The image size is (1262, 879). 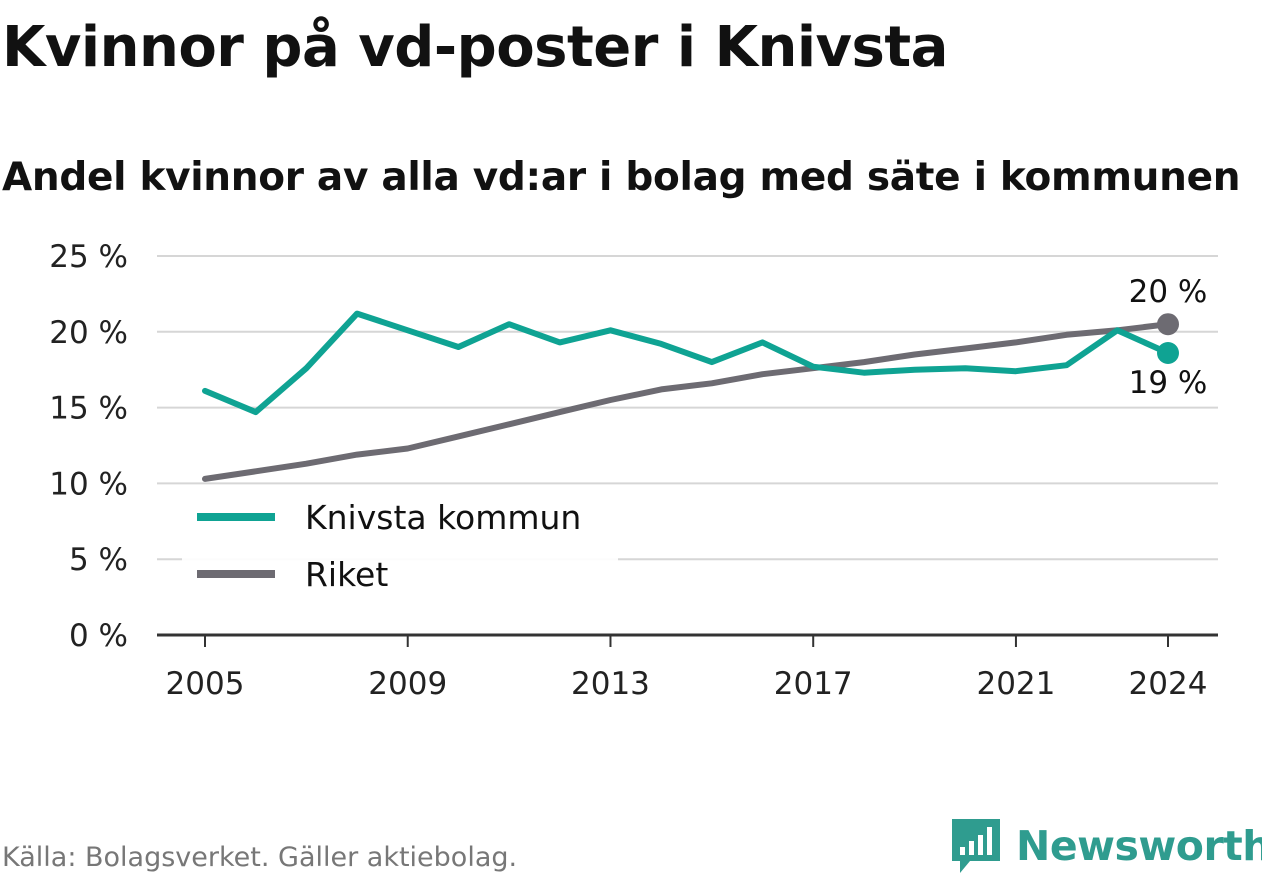 I want to click on brand-logo: Newsworthy, so click(x=1105, y=846).